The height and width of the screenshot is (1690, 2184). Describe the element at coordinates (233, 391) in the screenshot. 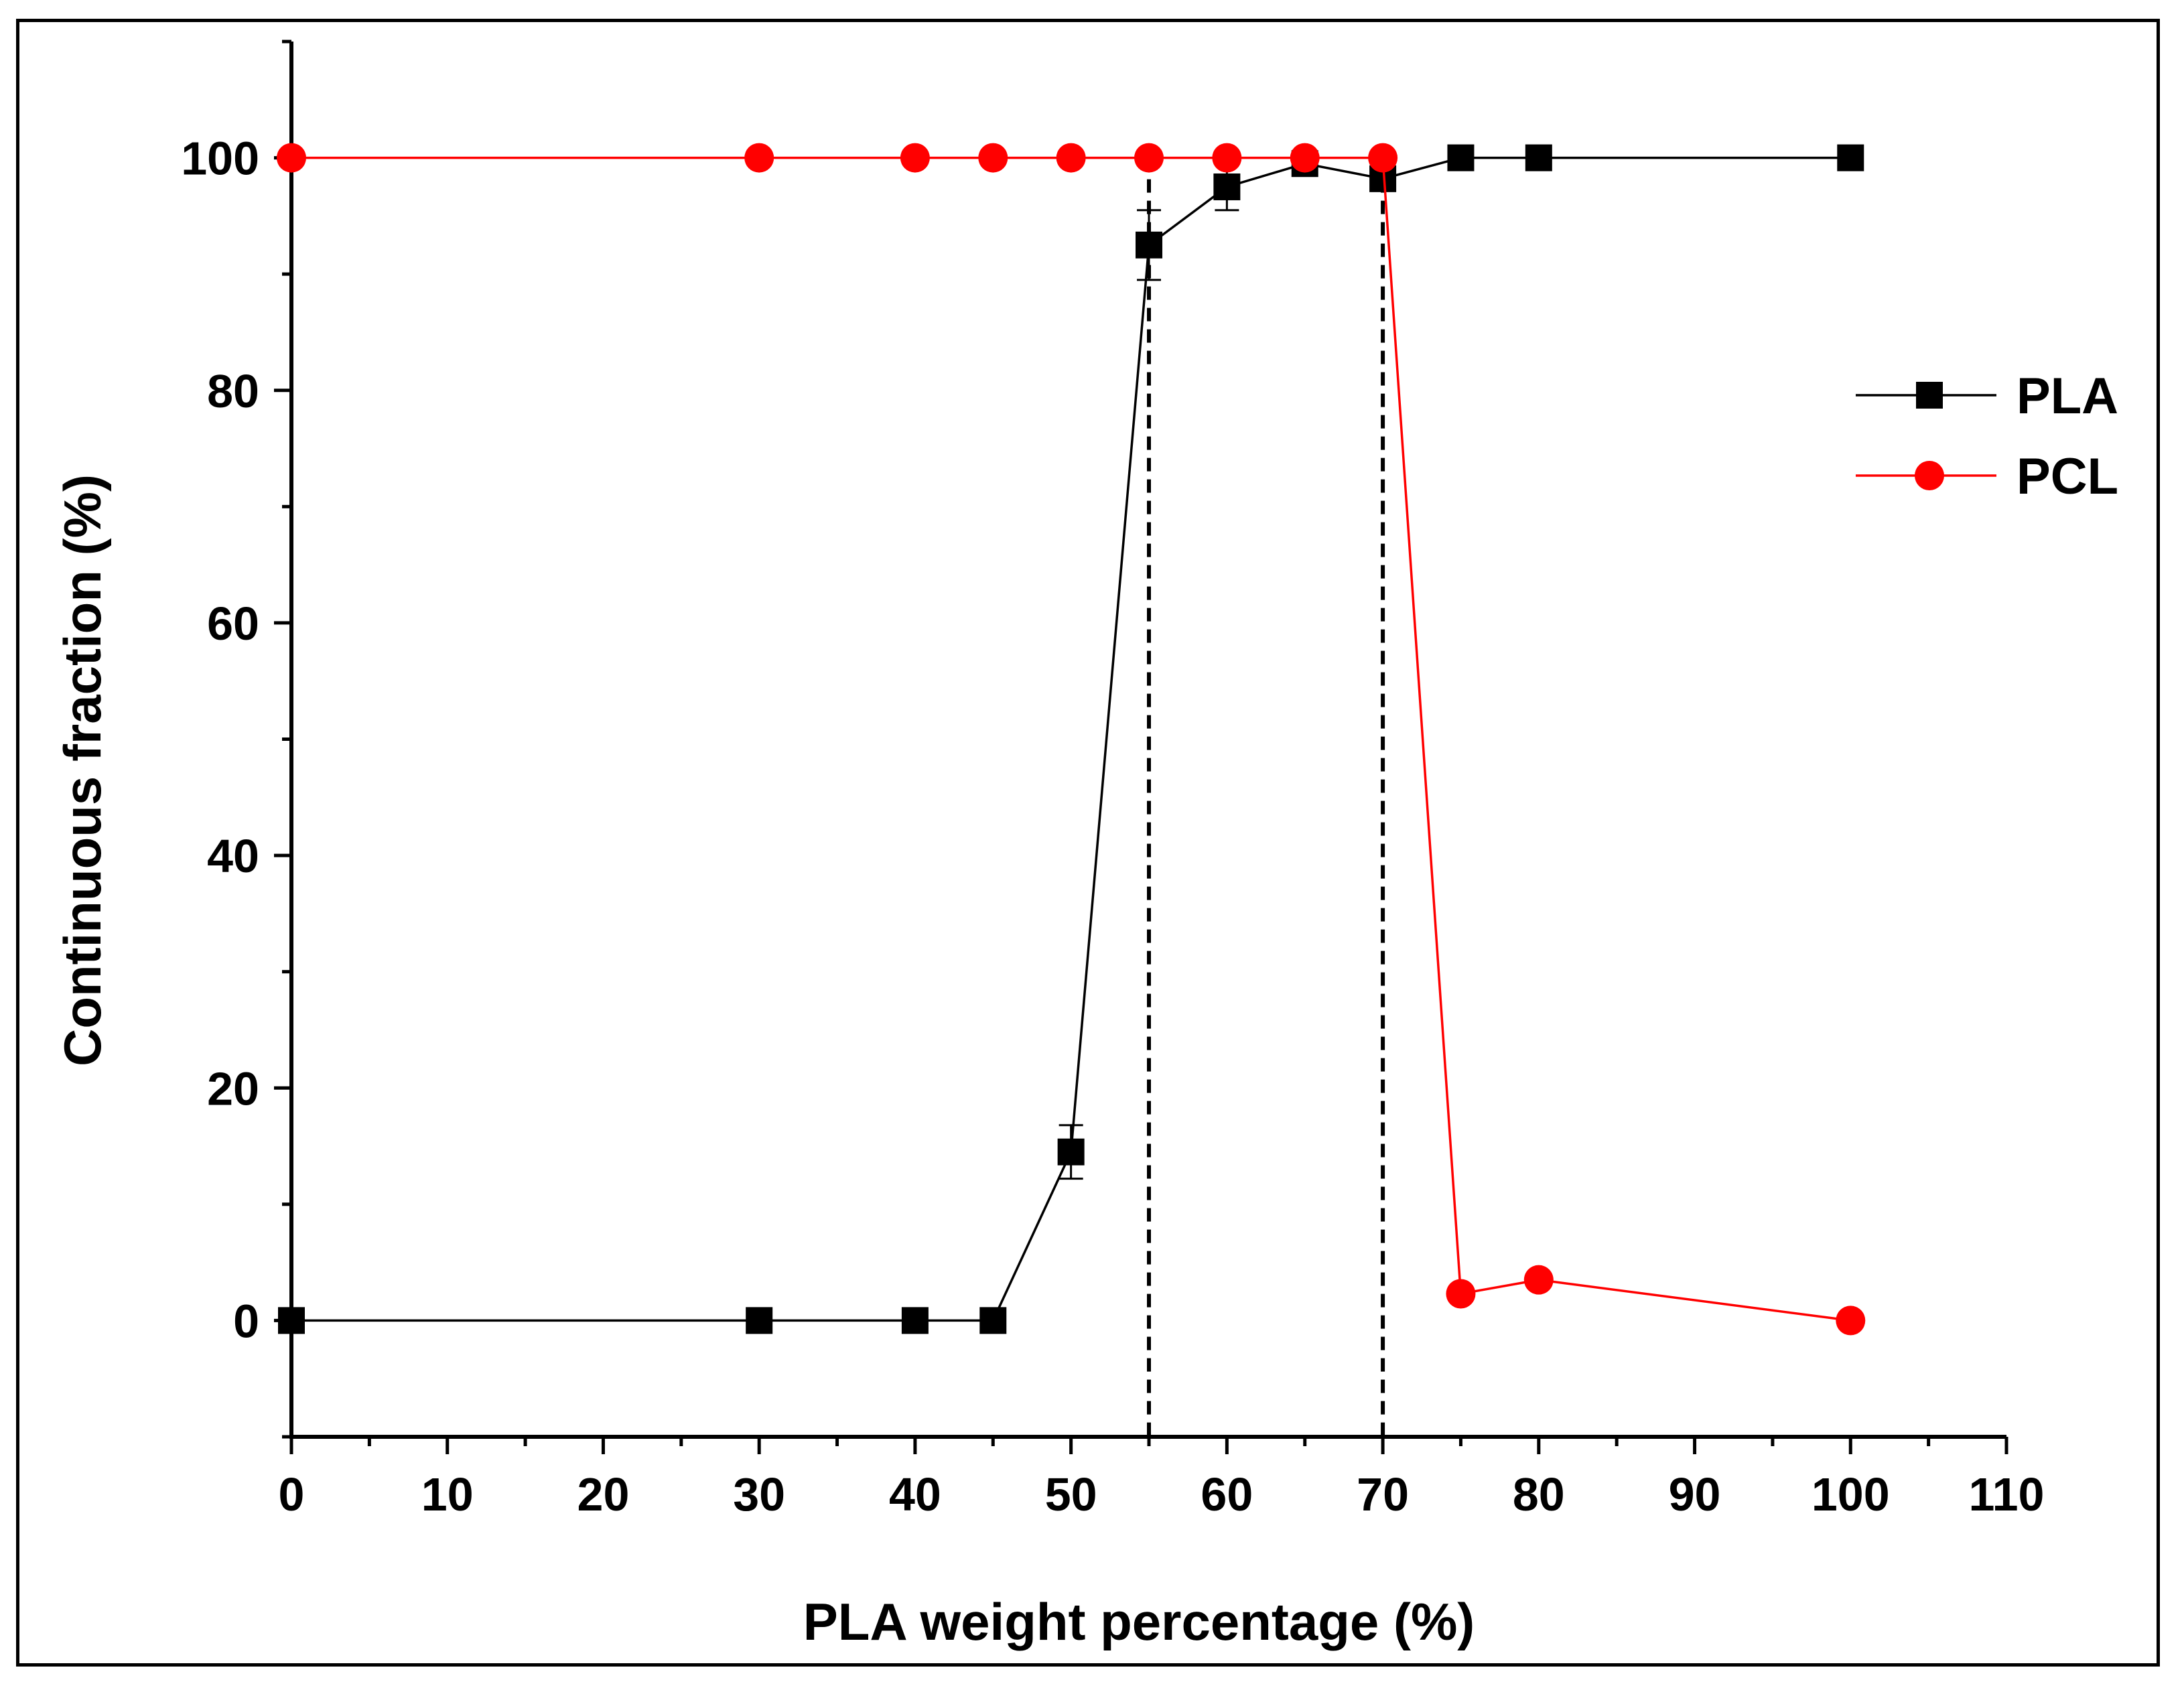

I see `y-tick-label: 80` at that location.